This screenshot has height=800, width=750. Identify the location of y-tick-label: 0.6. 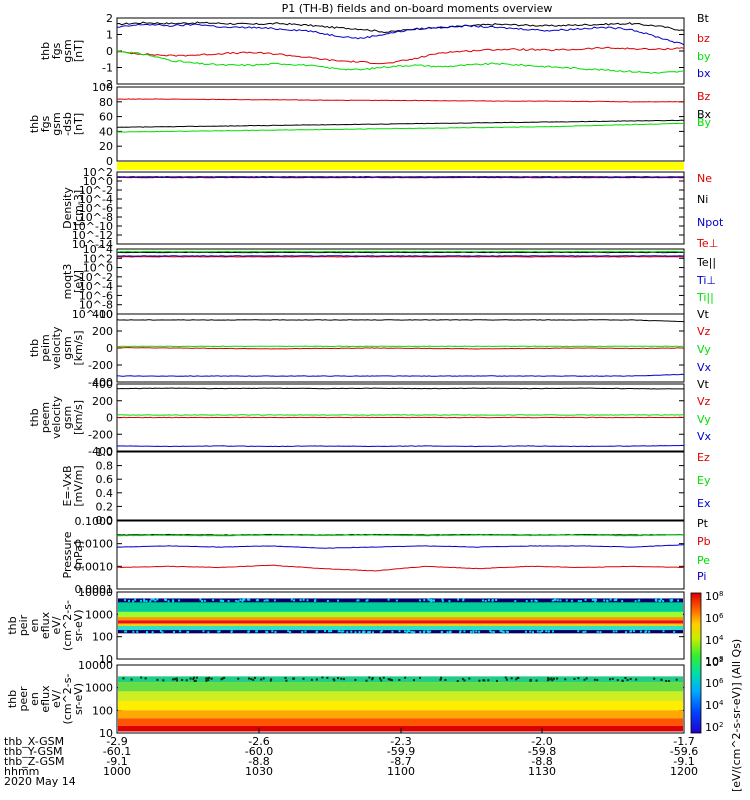
(105, 479).